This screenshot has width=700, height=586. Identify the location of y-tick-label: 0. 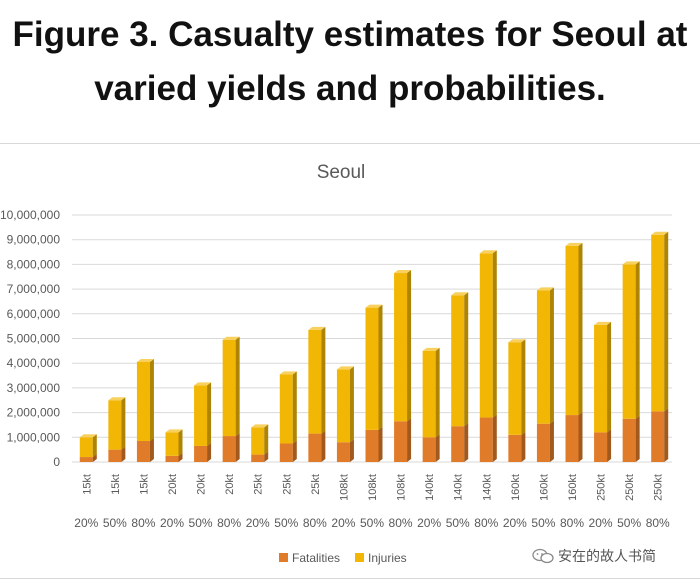
(56, 462).